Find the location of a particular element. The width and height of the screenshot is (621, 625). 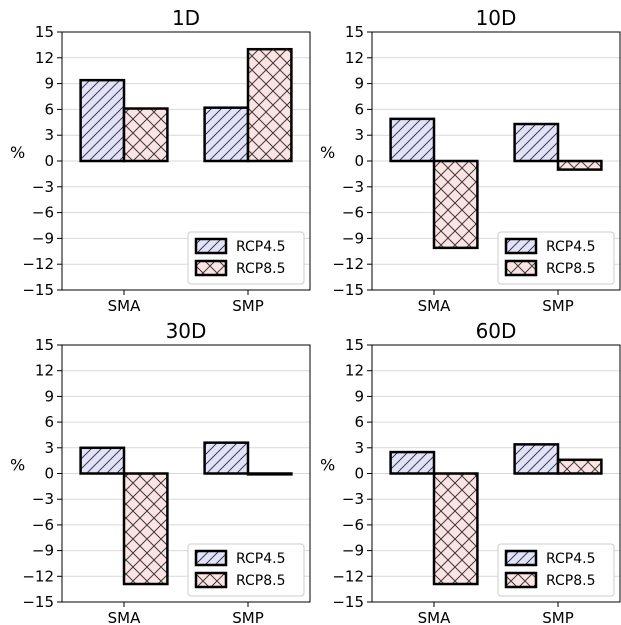

subplot-title: 30D is located at coordinates (186, 331).